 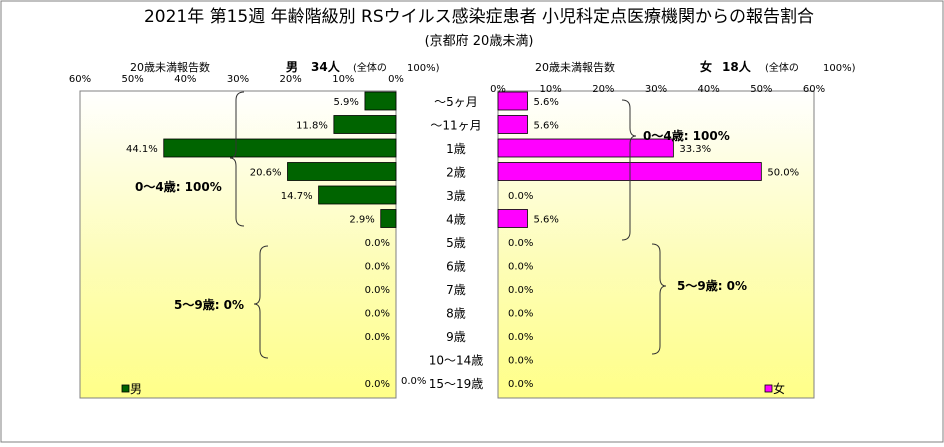 I want to click on male-tick-label: 20%, so click(x=291, y=79).